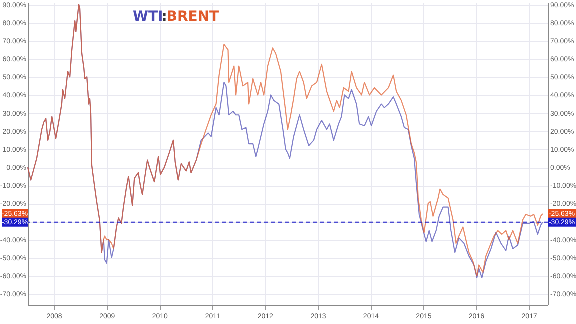 Image resolution: width=576 pixels, height=324 pixels. I want to click on series-label: BRENT, so click(193, 17).